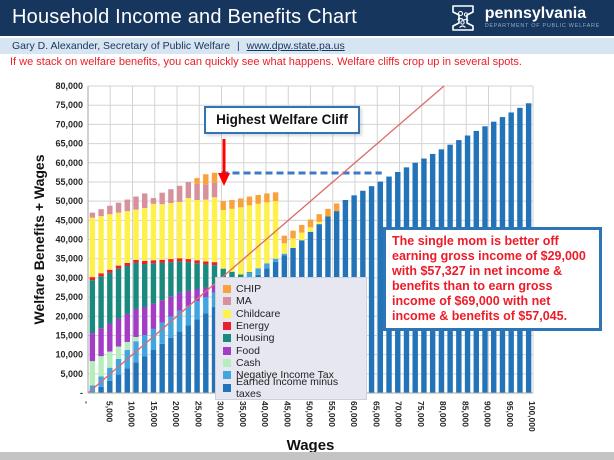 The height and width of the screenshot is (460, 614). What do you see at coordinates (465, 414) in the screenshot?
I see `x-tick-label: 85,000` at bounding box center [465, 414].